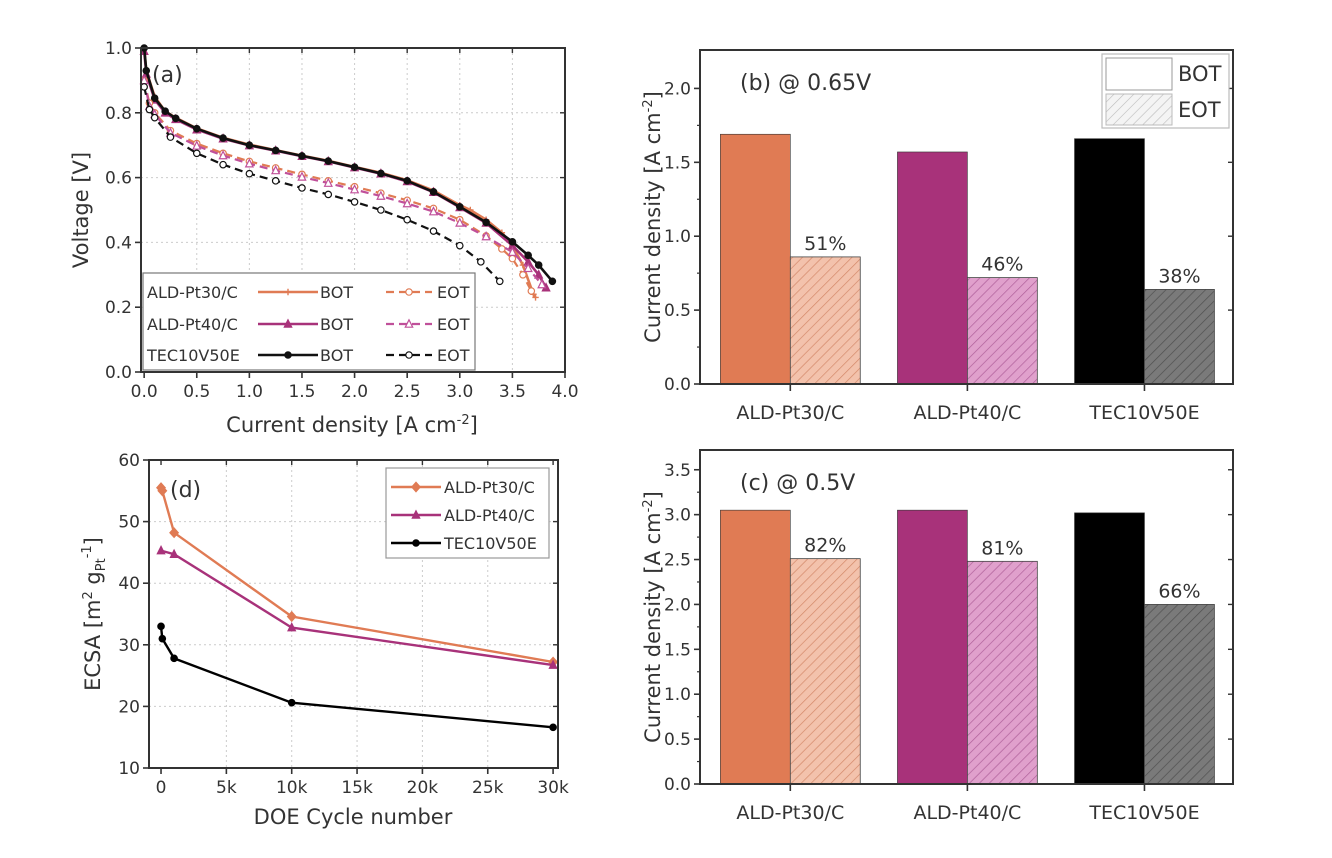  What do you see at coordinates (192, 292) in the screenshot?
I see `legend-sample-label: ALD-Pt30/C` at bounding box center [192, 292].